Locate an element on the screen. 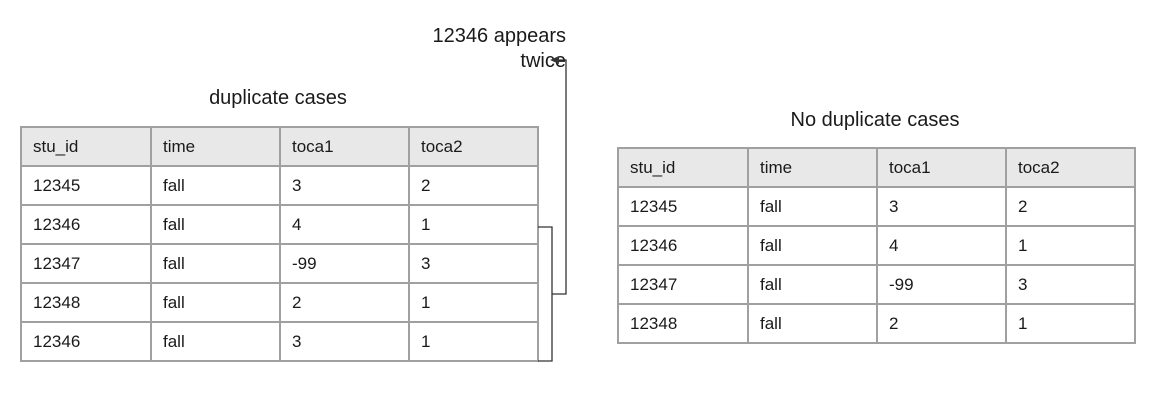  duplicate-annotation: 12346 appears twice is located at coordinates (483, 49).